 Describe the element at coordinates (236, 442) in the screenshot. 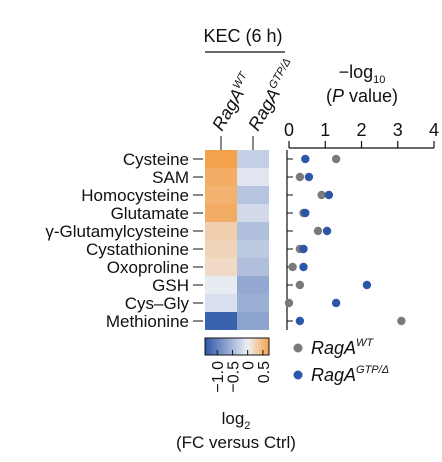

I see `colorbar-label-line2: (FC versus Ctrl)` at that location.